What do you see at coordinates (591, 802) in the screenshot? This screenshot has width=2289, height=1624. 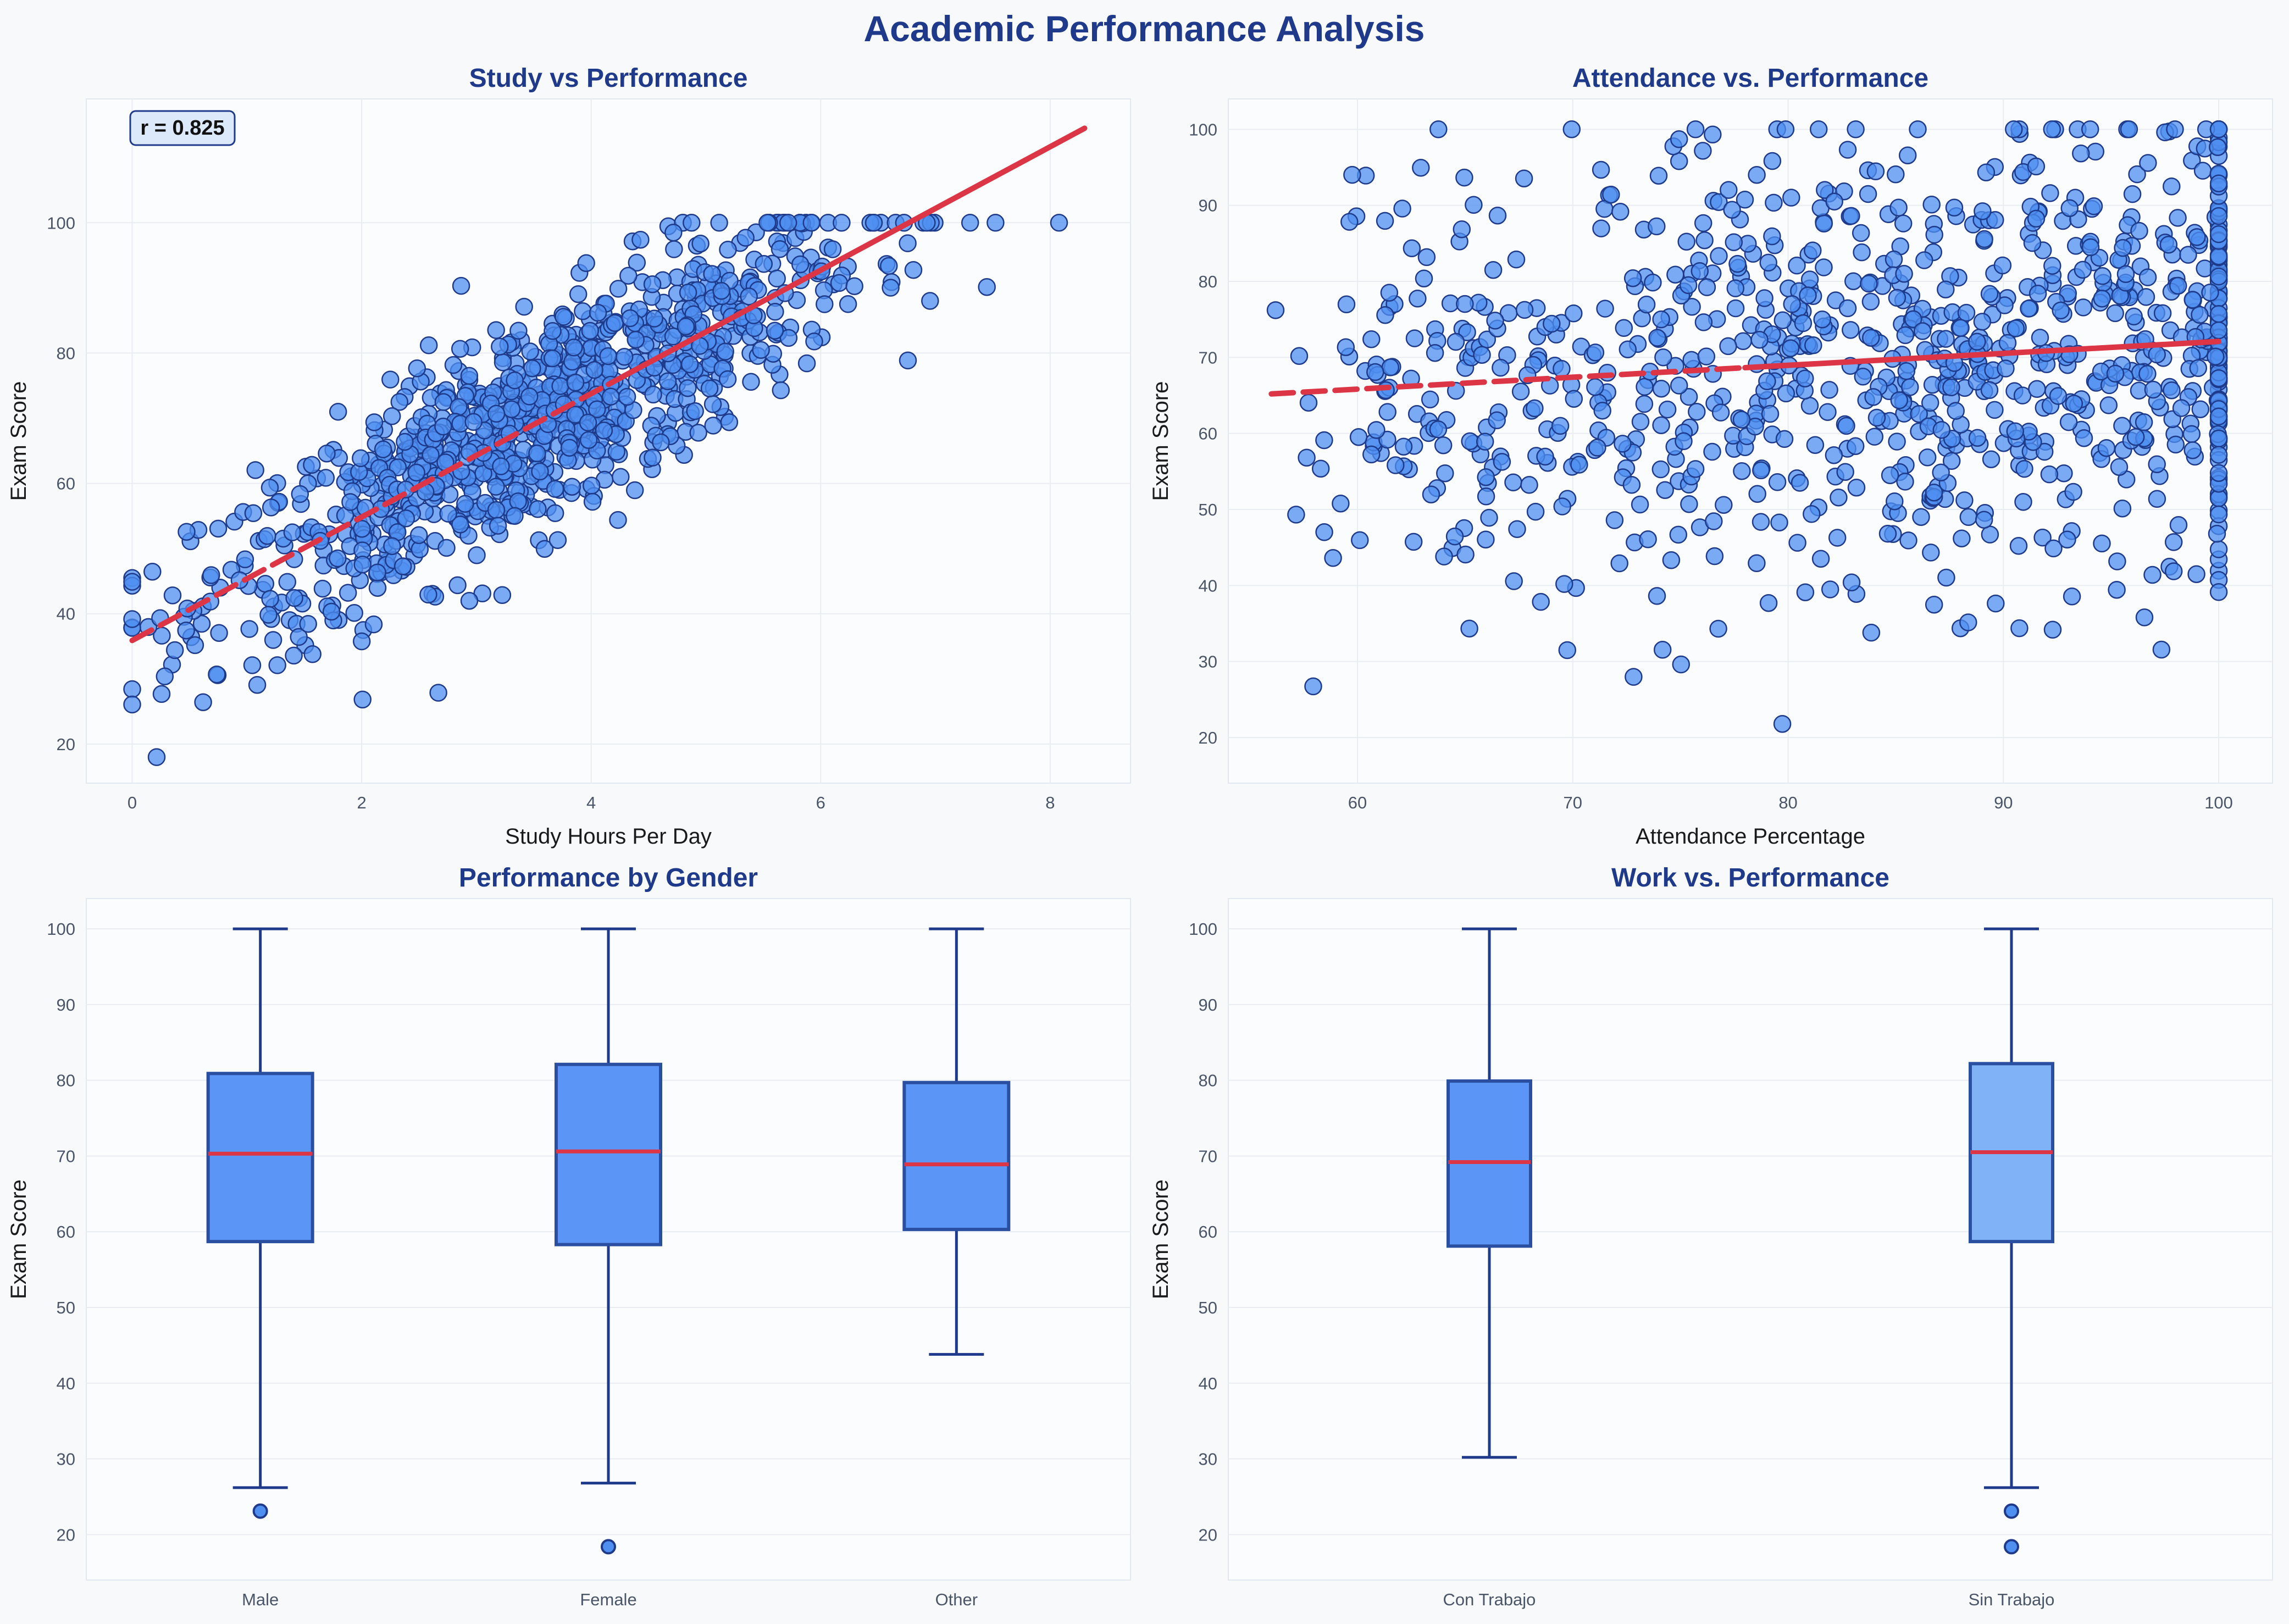 I see `x-tick-label: 4` at bounding box center [591, 802].